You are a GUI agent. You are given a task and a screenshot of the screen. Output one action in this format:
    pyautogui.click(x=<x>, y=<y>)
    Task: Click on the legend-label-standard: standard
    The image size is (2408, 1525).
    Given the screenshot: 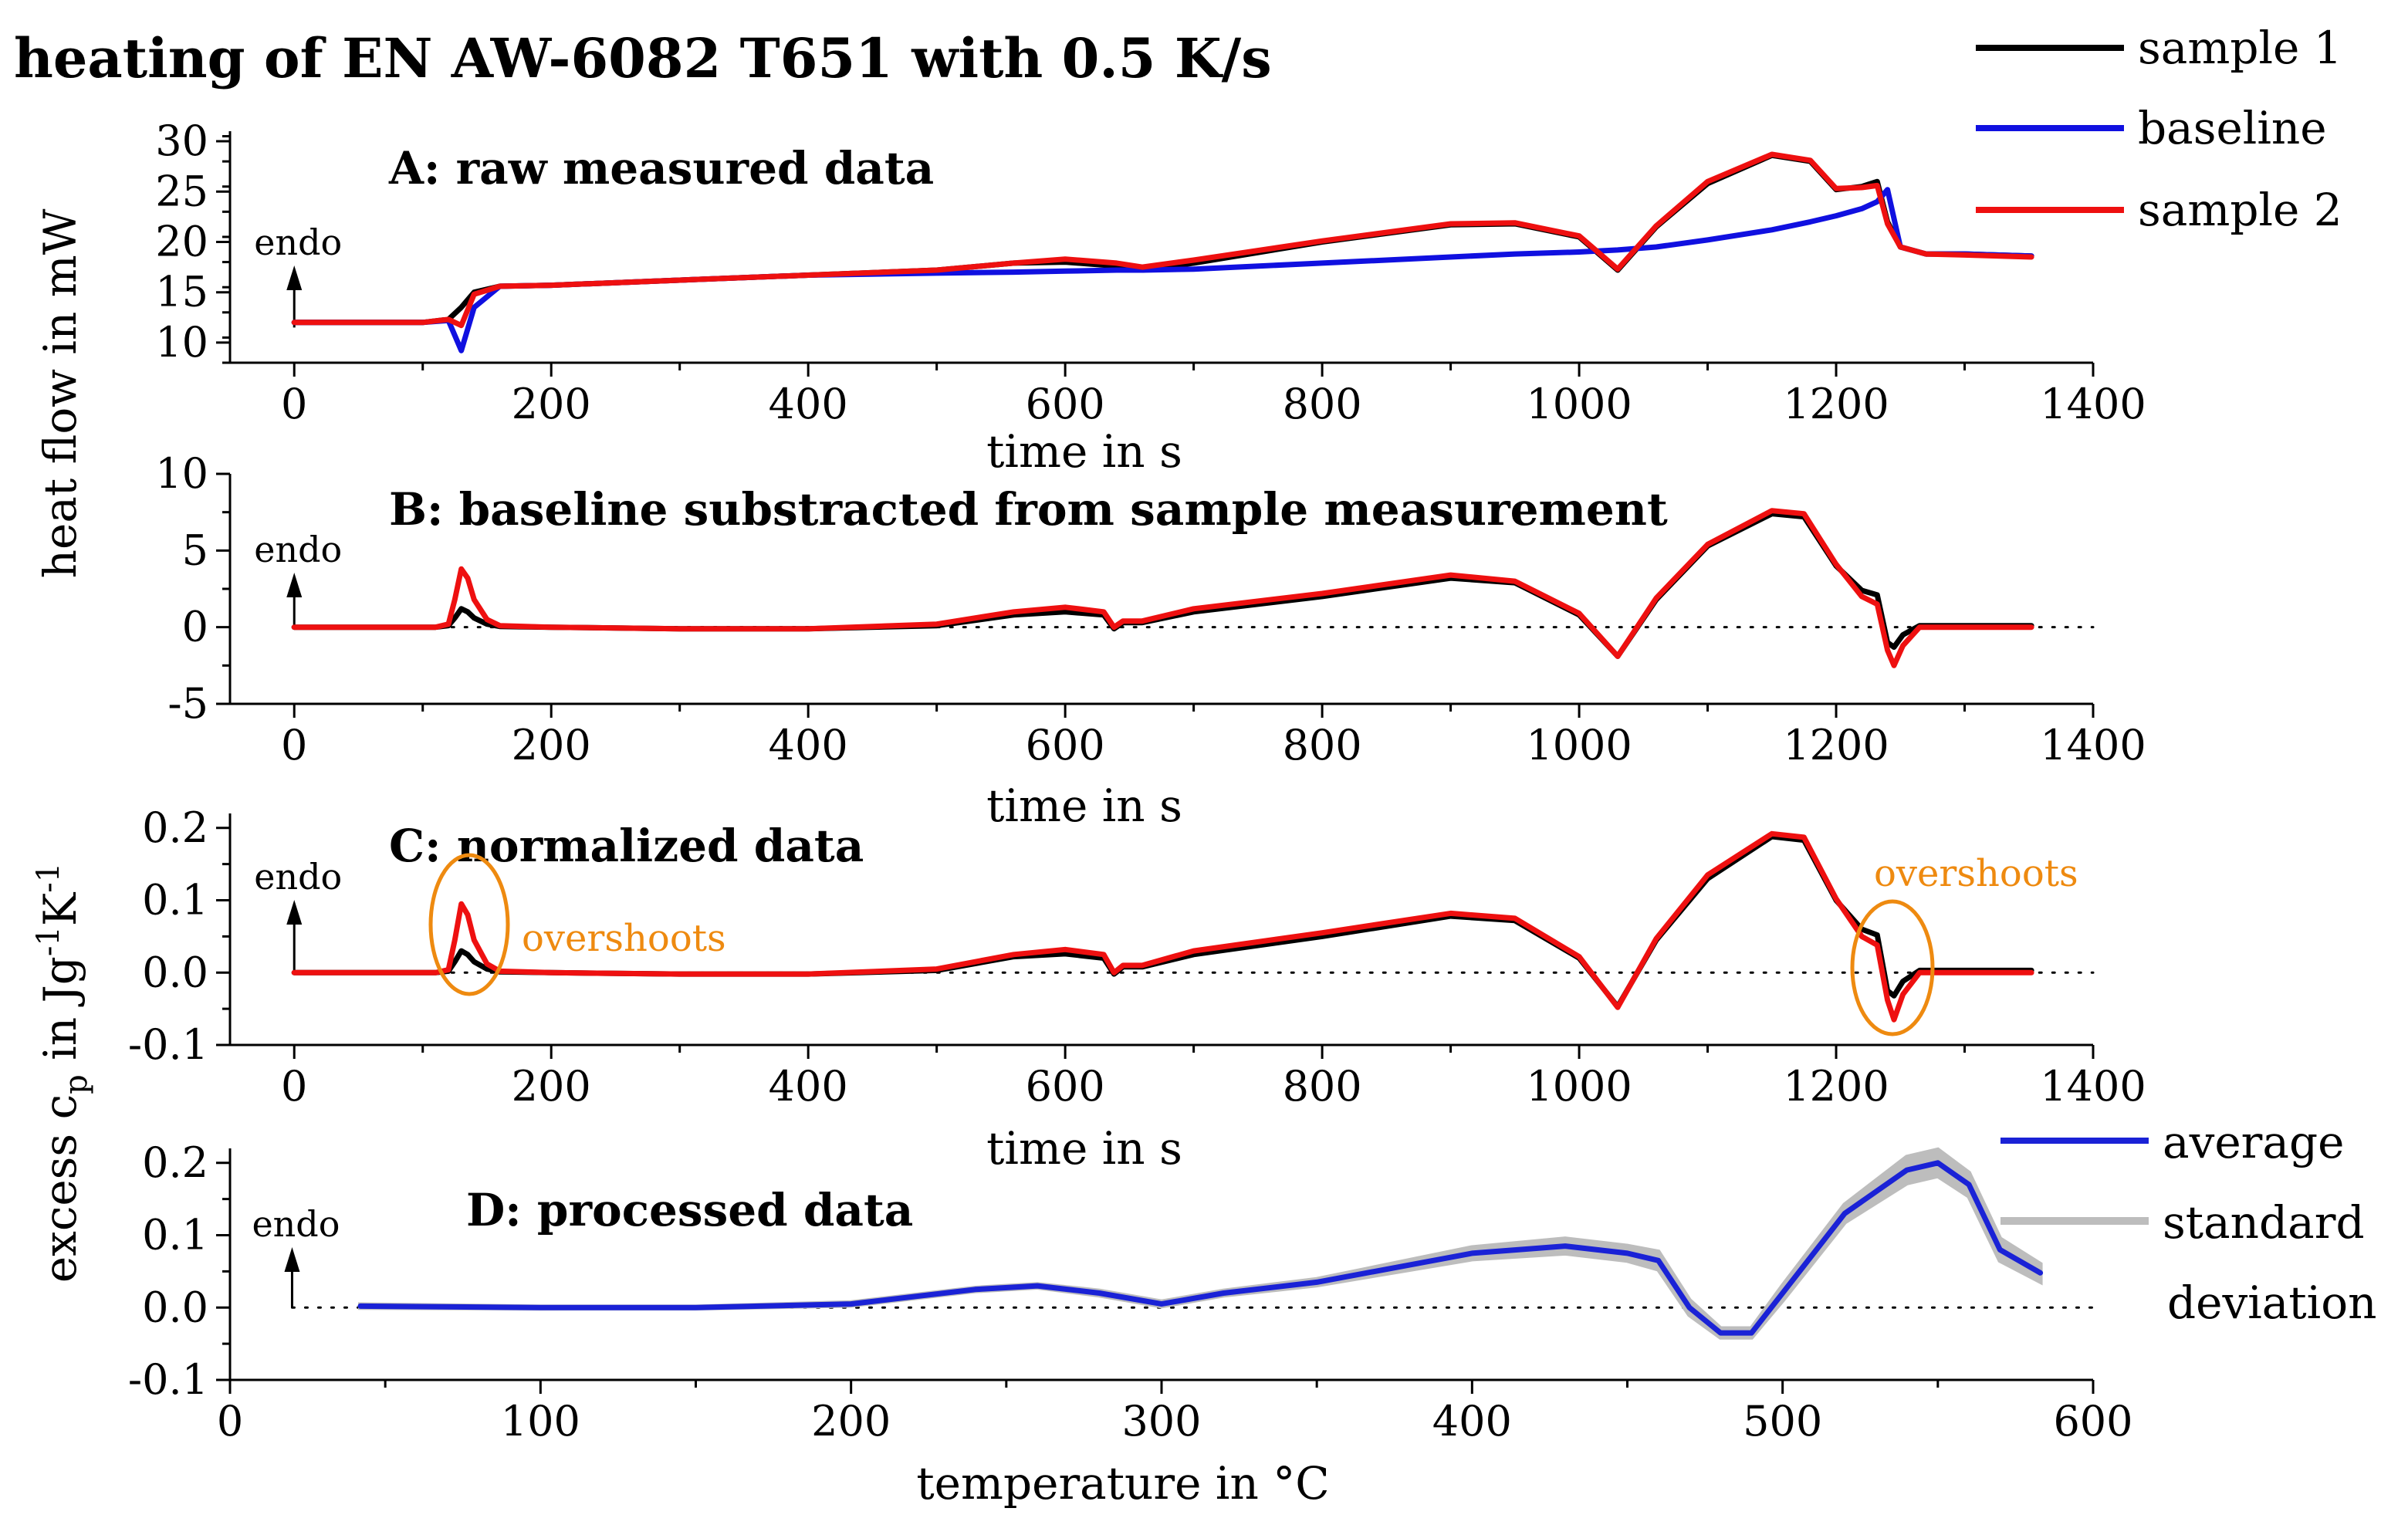 What is the action you would take?
    pyautogui.click(x=2264, y=1222)
    